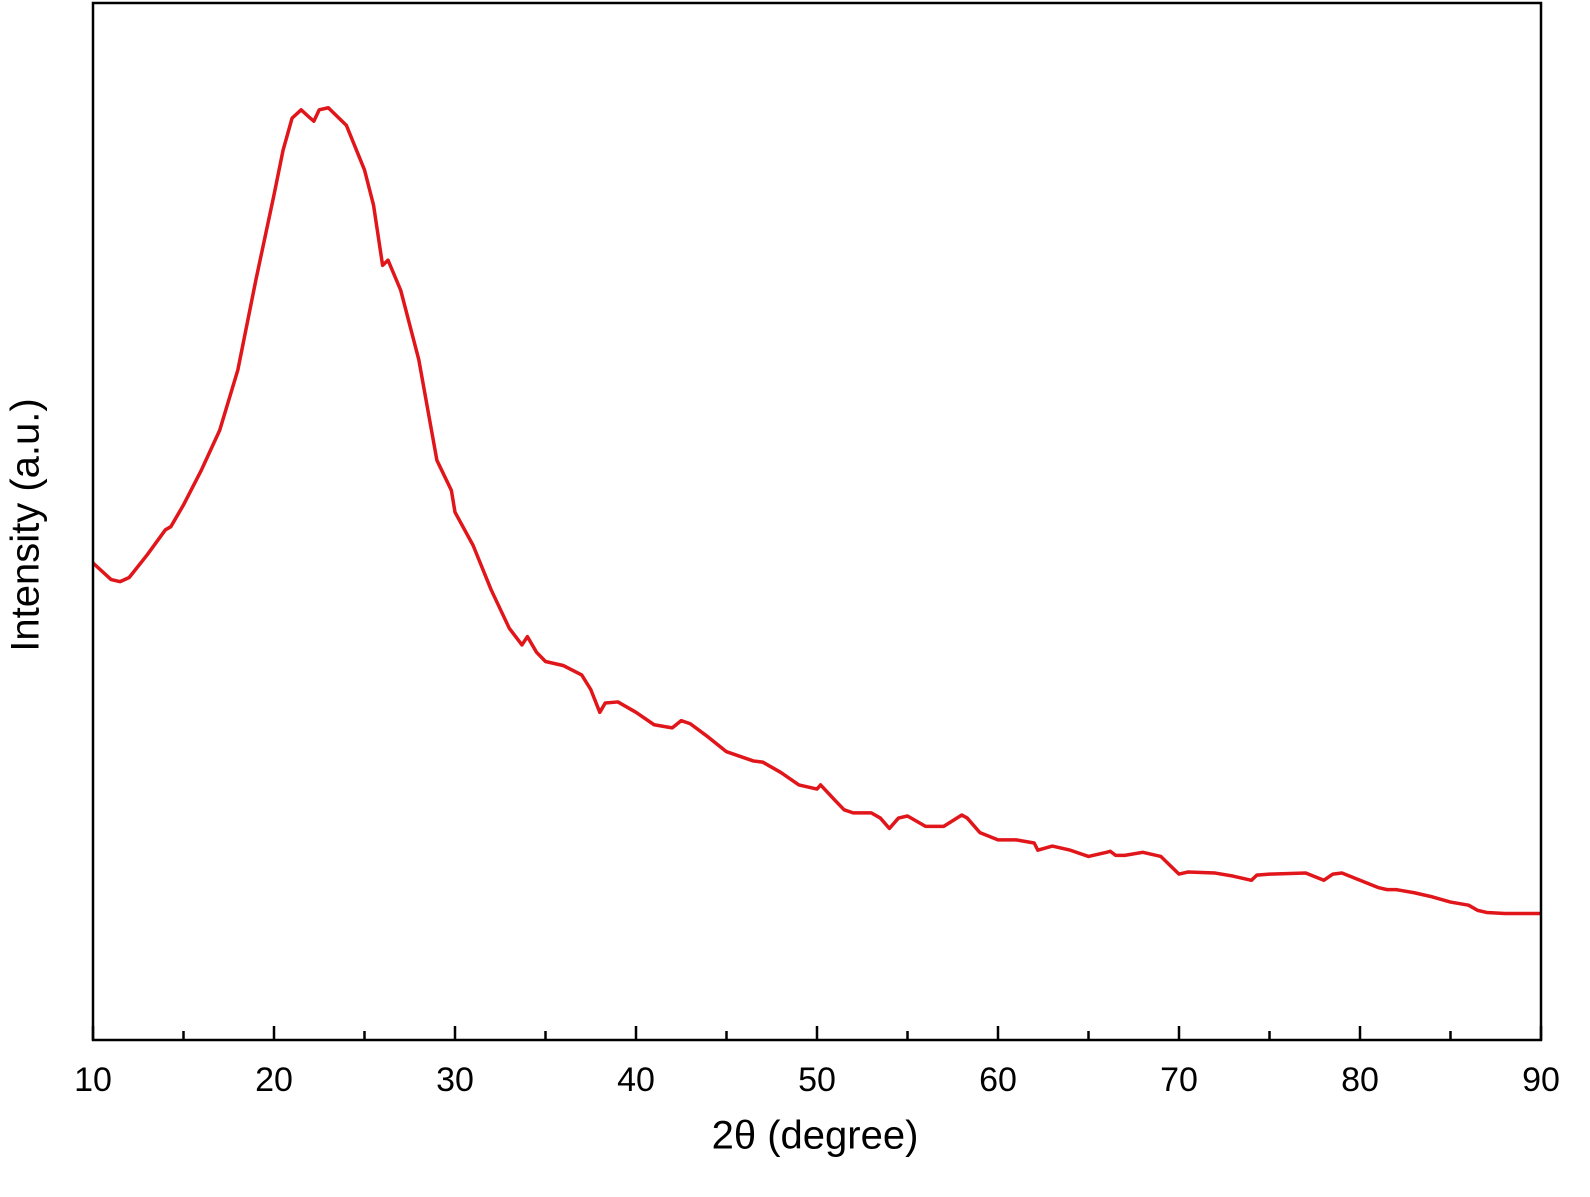 The width and height of the screenshot is (1590, 1197). What do you see at coordinates (1179, 1080) in the screenshot?
I see `x-tick-label: 70` at bounding box center [1179, 1080].